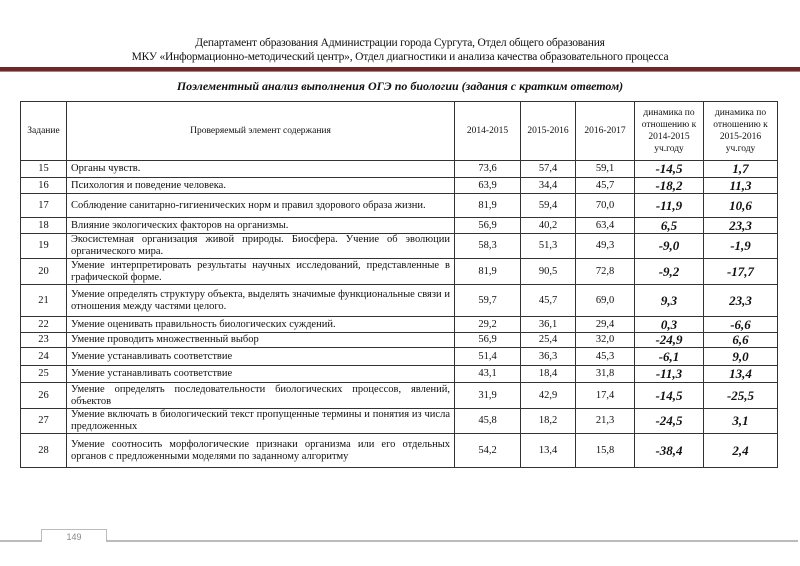 The image size is (800, 566). I want to click on task-number: 15, so click(43, 169).